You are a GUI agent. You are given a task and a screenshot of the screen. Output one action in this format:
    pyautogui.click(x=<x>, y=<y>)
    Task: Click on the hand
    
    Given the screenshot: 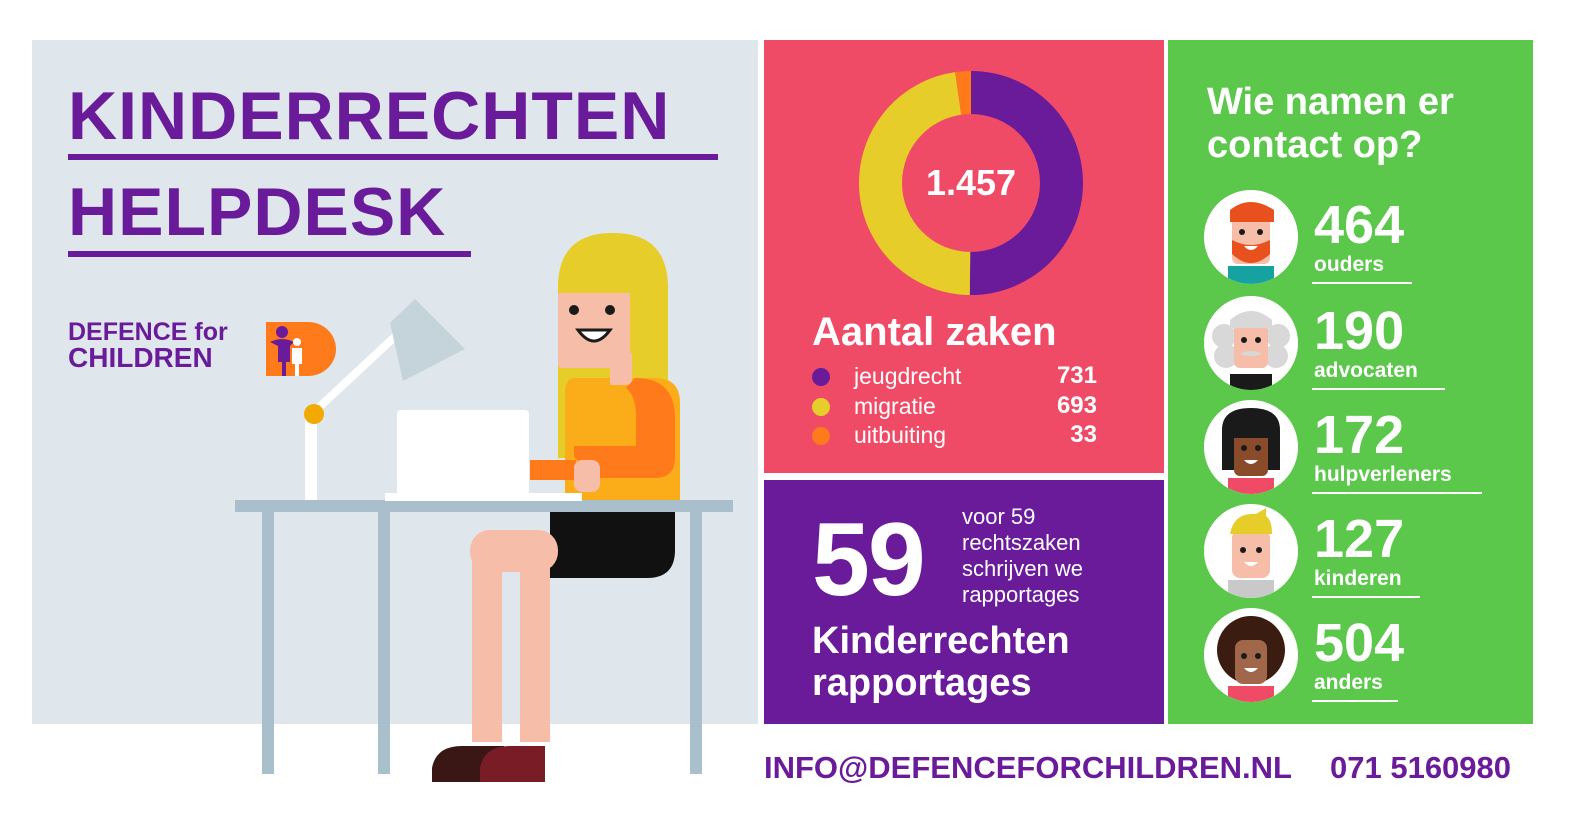 What is the action you would take?
    pyautogui.click(x=587, y=476)
    